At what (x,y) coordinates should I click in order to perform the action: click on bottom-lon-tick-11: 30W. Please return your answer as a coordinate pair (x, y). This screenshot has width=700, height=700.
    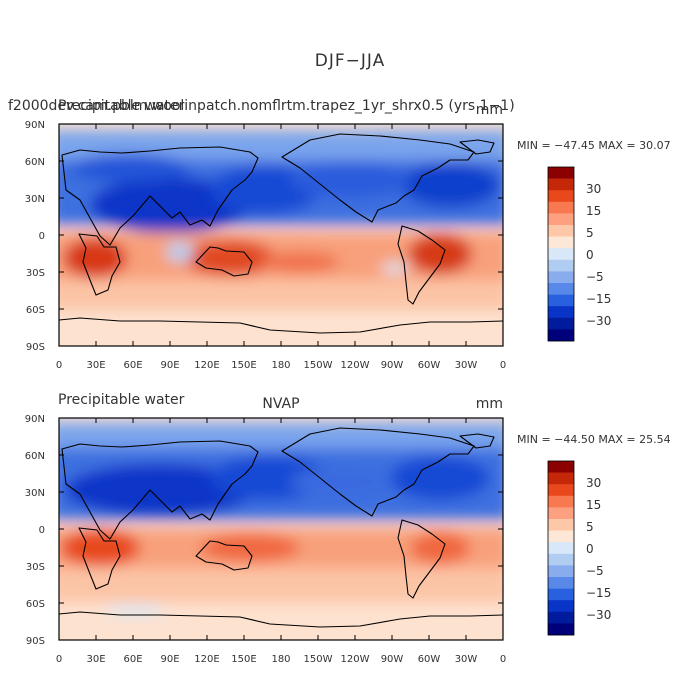
    Looking at the image, I should click on (466, 659).